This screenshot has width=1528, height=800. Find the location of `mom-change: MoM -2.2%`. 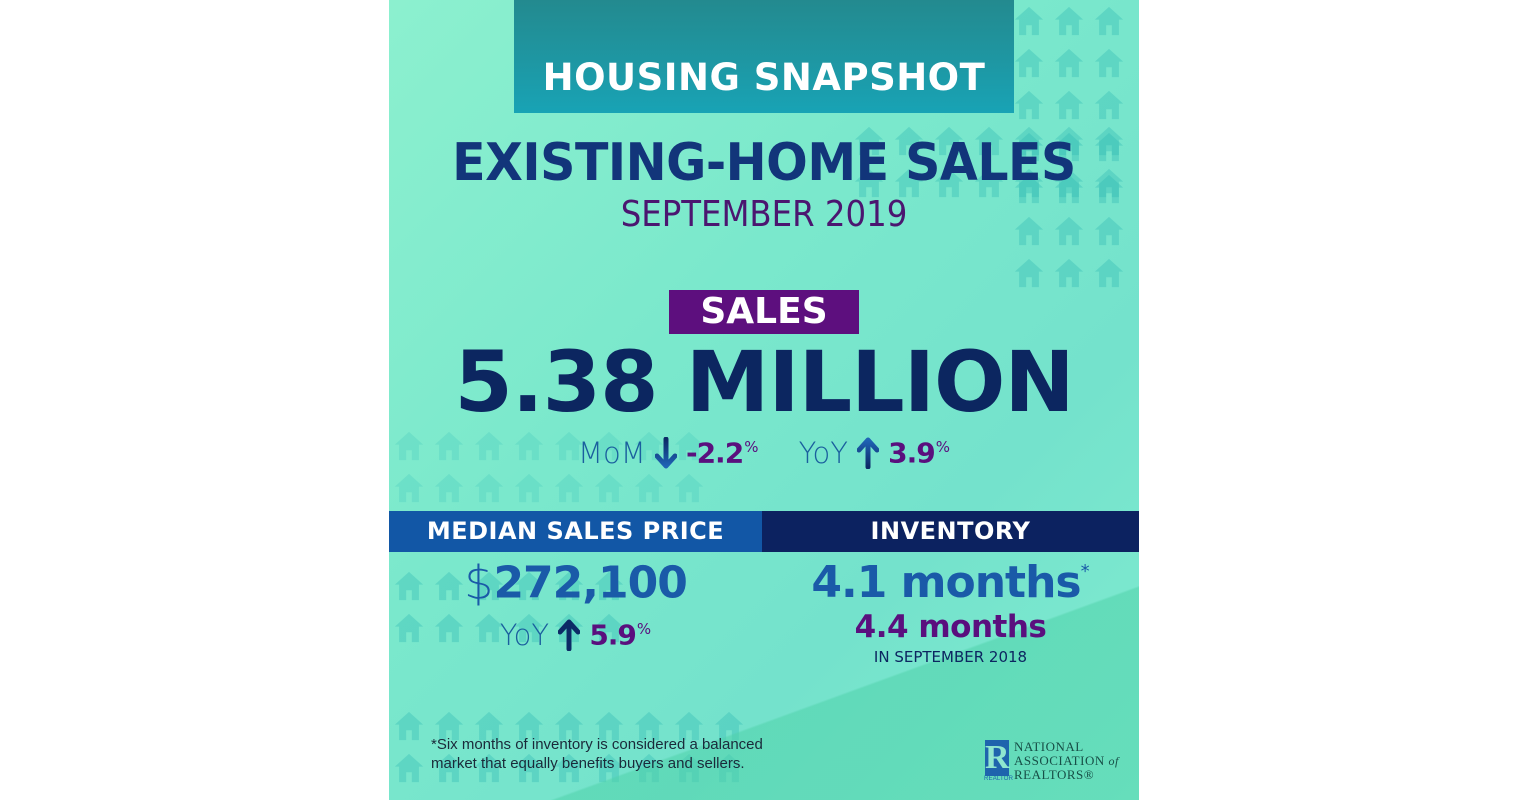

mom-change: MoM -2.2% is located at coordinates (668, 453).